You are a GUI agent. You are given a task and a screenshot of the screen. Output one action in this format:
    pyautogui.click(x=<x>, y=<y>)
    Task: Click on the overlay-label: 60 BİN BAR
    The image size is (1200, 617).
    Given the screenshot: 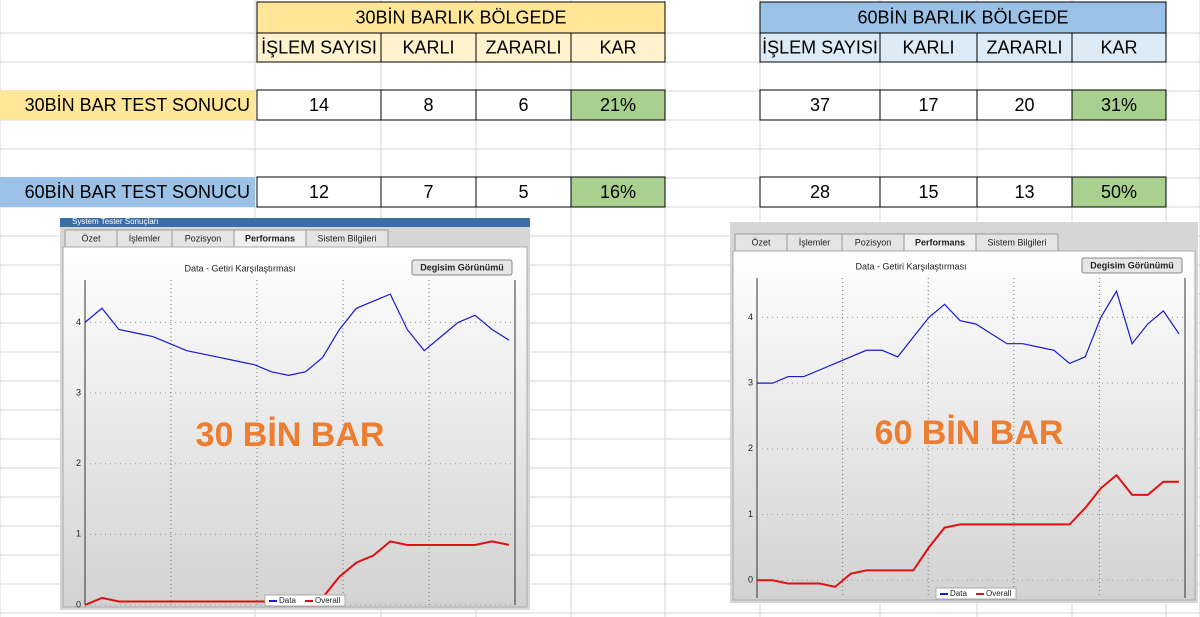 What is the action you would take?
    pyautogui.click(x=969, y=433)
    